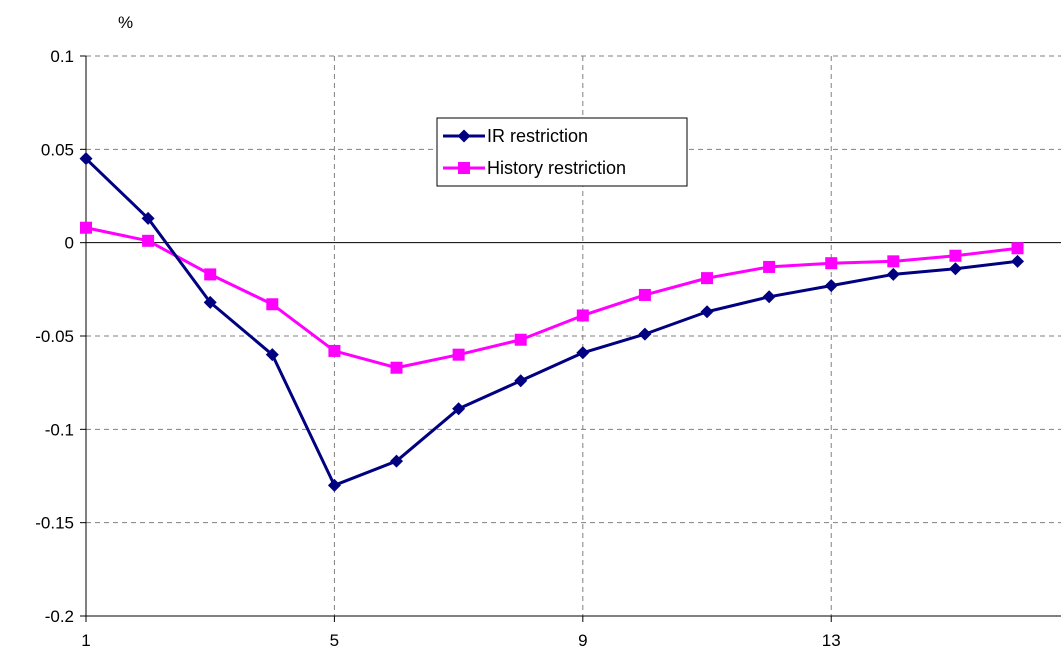  I want to click on x-tick-label: 1, so click(85, 640).